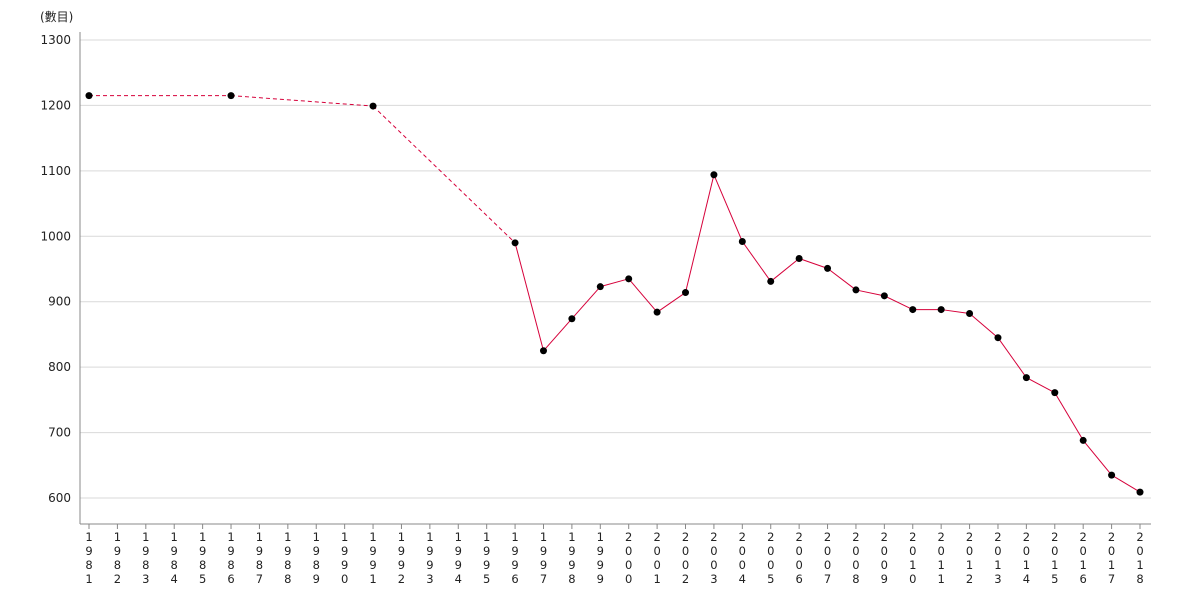  I want to click on y-tick-label: 900, so click(59, 302).